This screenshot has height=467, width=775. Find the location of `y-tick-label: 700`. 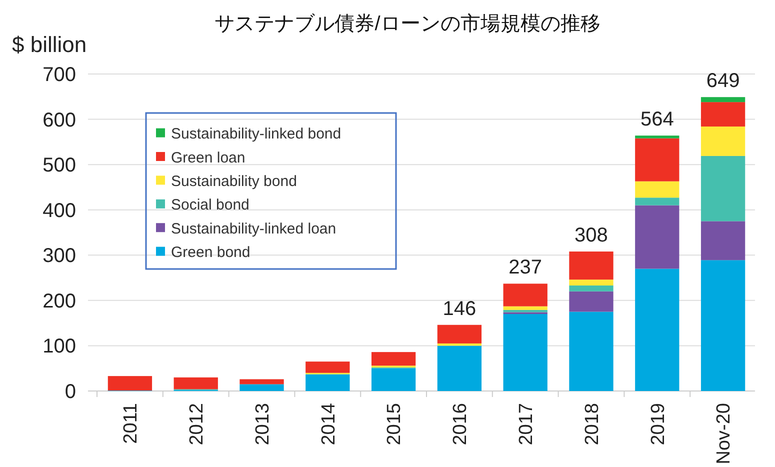

y-tick-label: 700 is located at coordinates (59, 75).